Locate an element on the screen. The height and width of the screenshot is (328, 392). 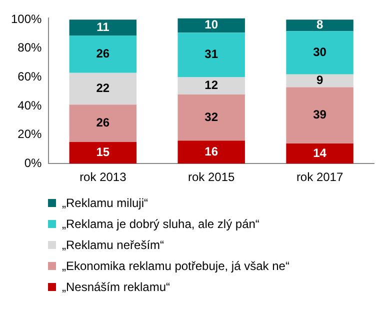
y-tick-label: 0% is located at coordinates (33, 163).